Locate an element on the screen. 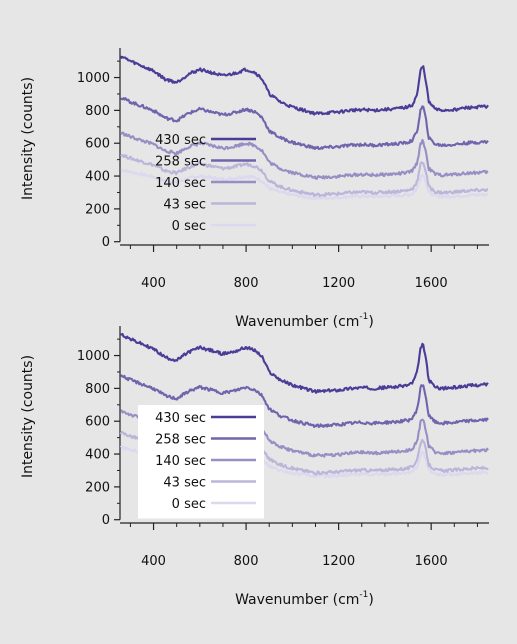 The width and height of the screenshot is (517, 644). series-line-0-sec is located at coordinates (304, 184).